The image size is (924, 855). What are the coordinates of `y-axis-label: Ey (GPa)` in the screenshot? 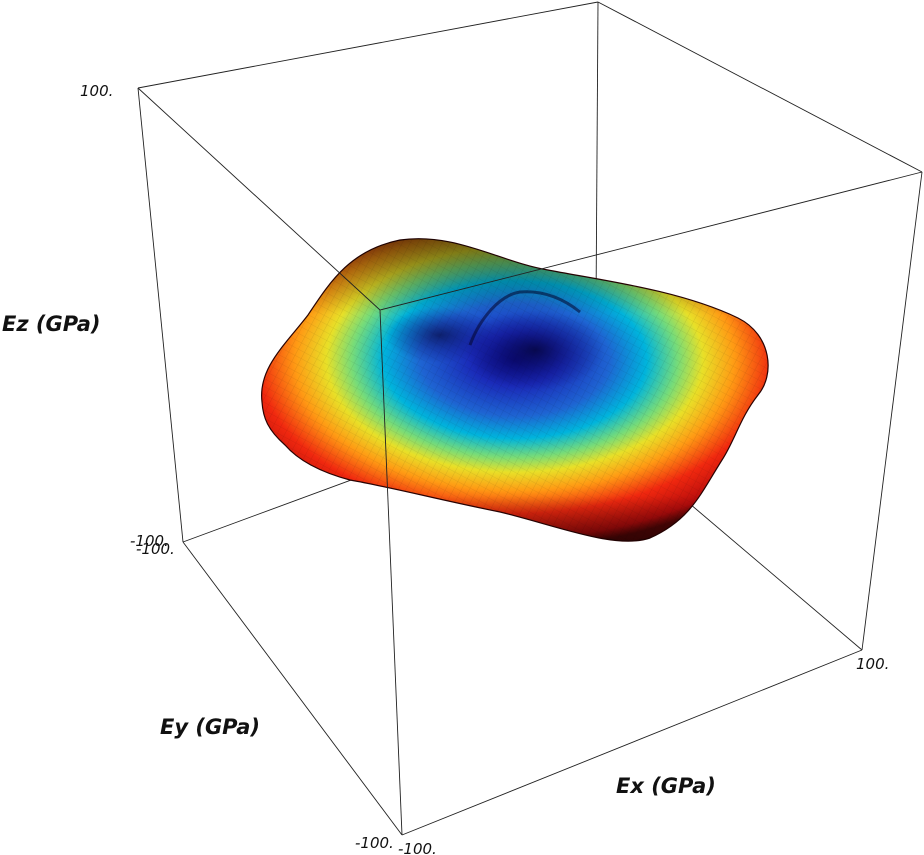 It's located at (210, 727).